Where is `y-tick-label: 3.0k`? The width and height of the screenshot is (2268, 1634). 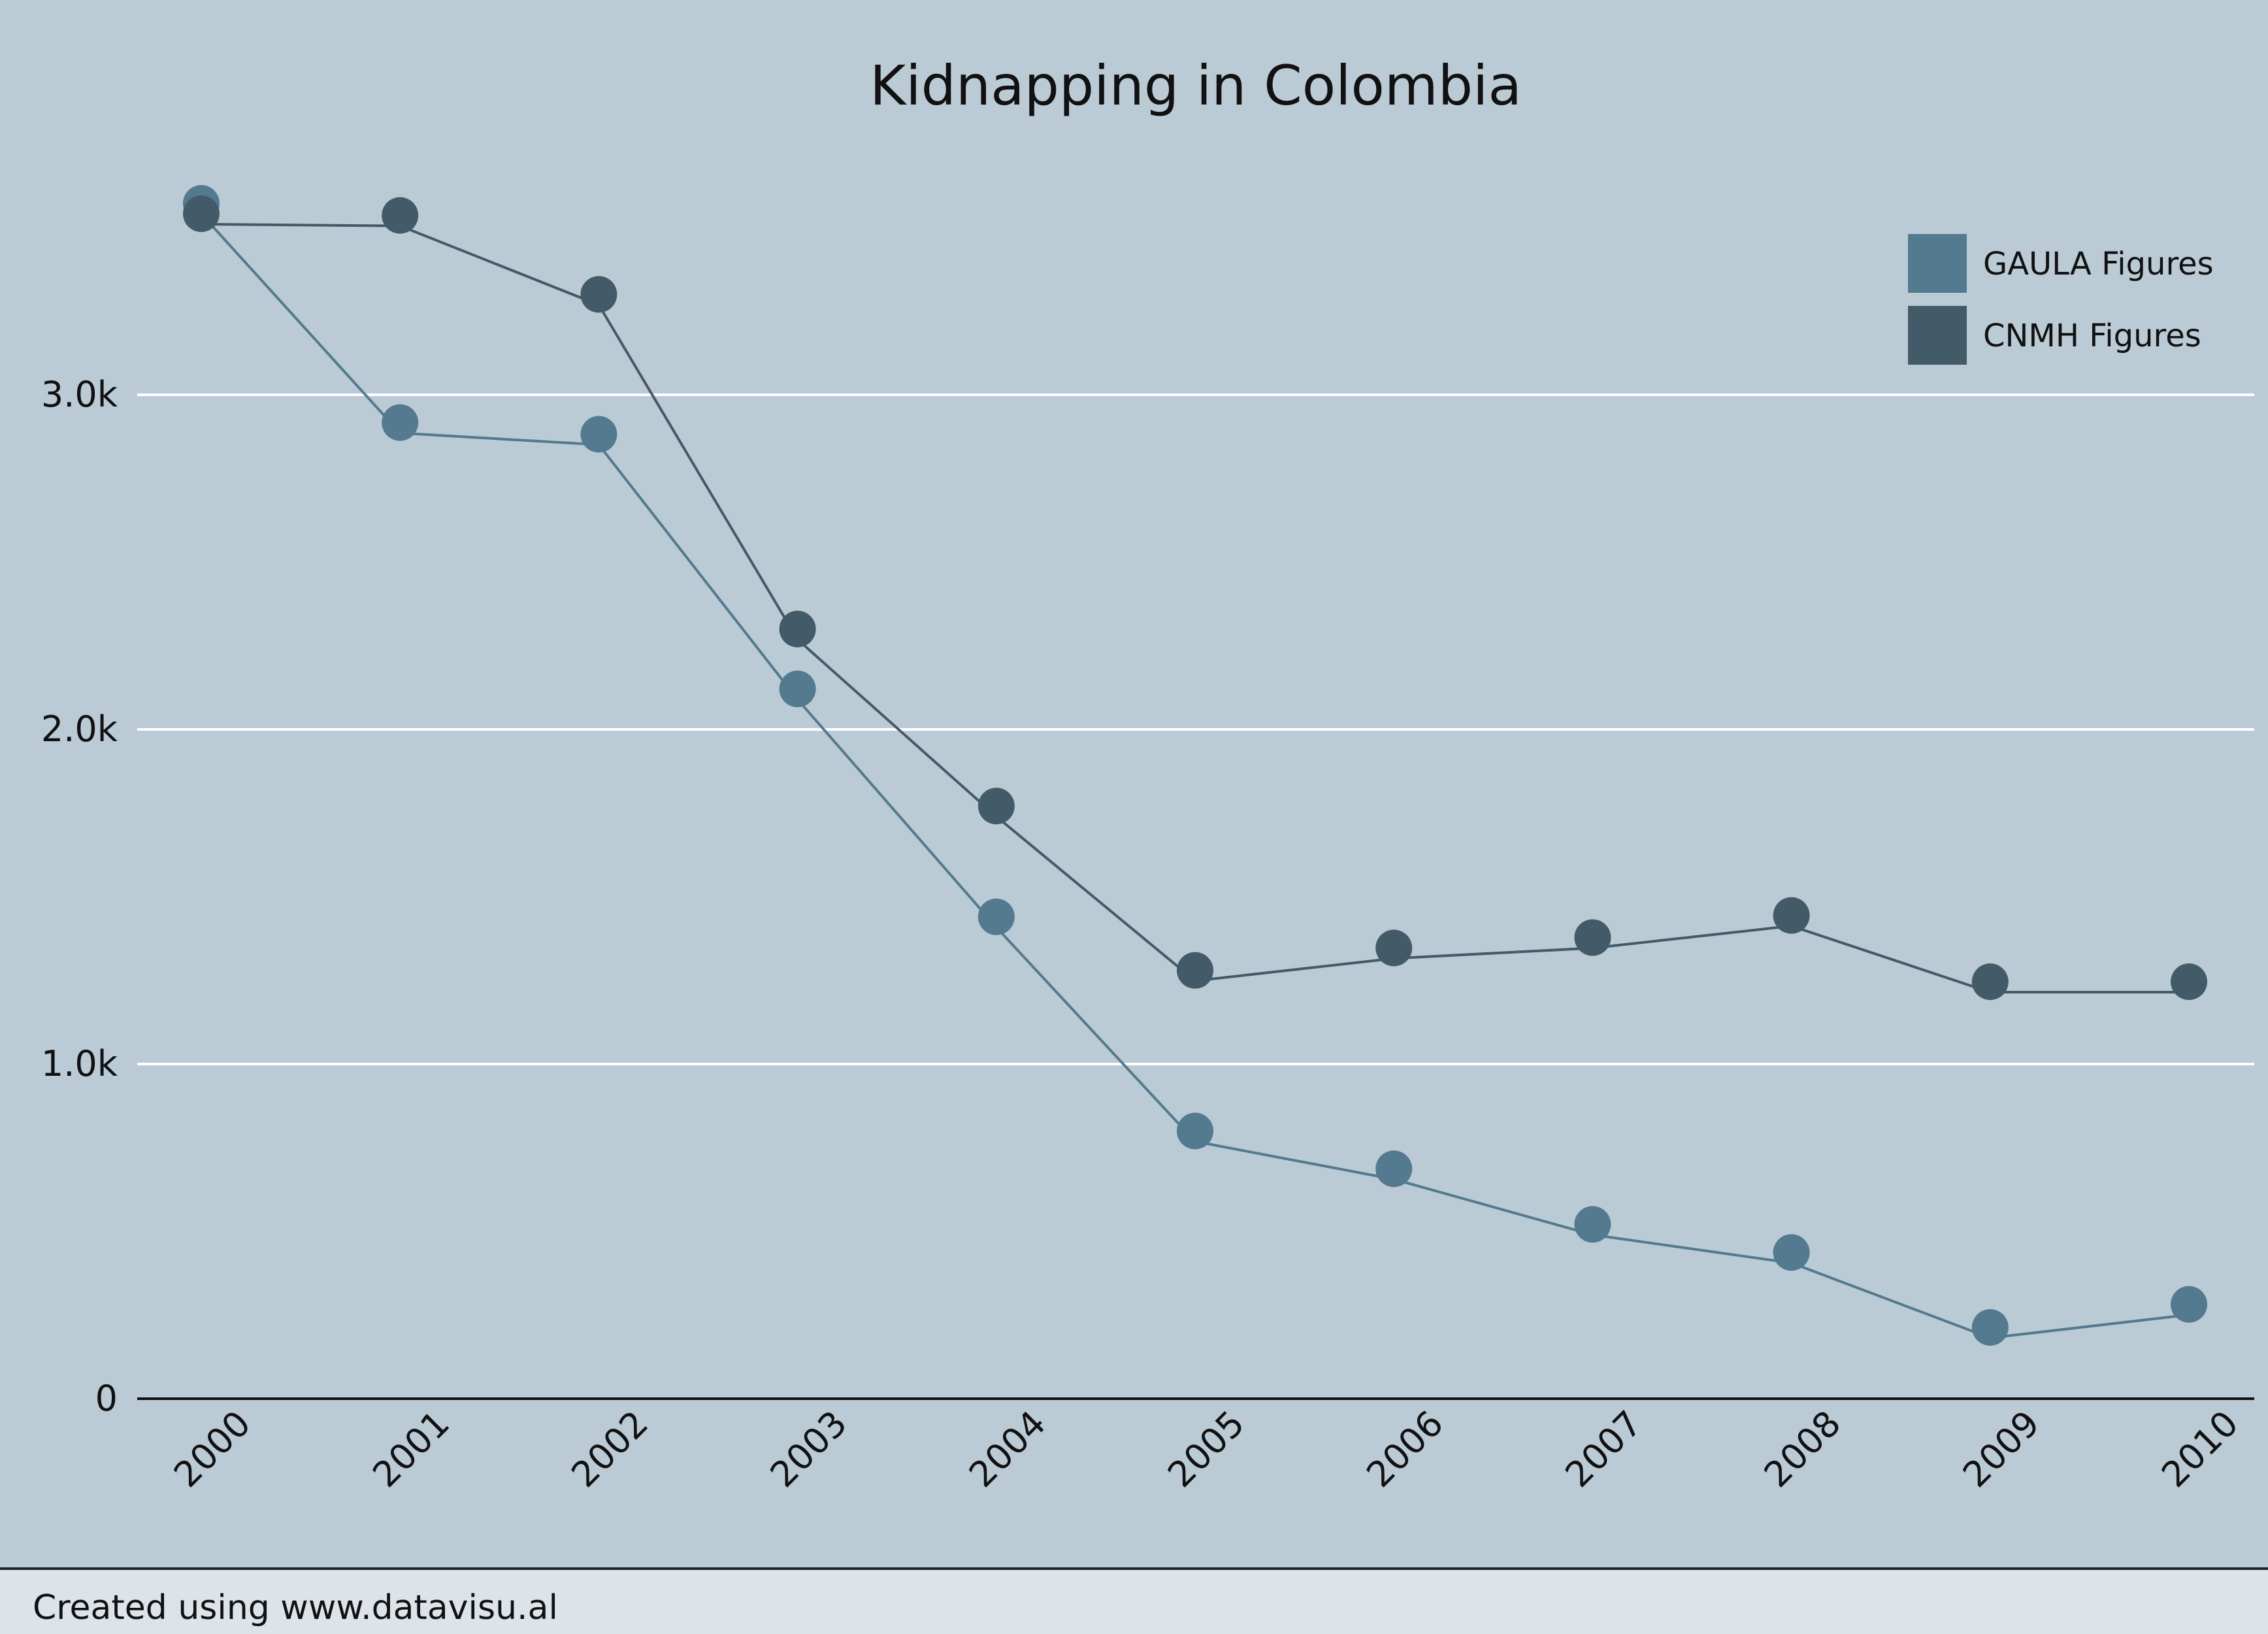 y-tick-label: 3.0k is located at coordinates (79, 394).